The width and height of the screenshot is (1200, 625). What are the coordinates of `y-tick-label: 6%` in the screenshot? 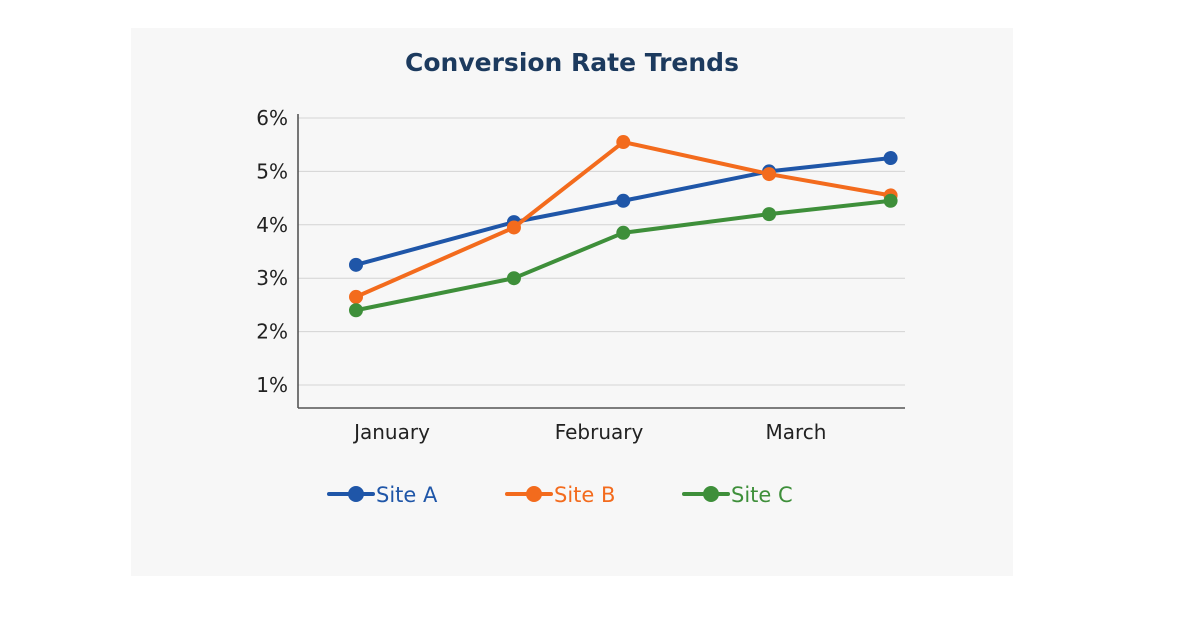 It's located at (272, 118).